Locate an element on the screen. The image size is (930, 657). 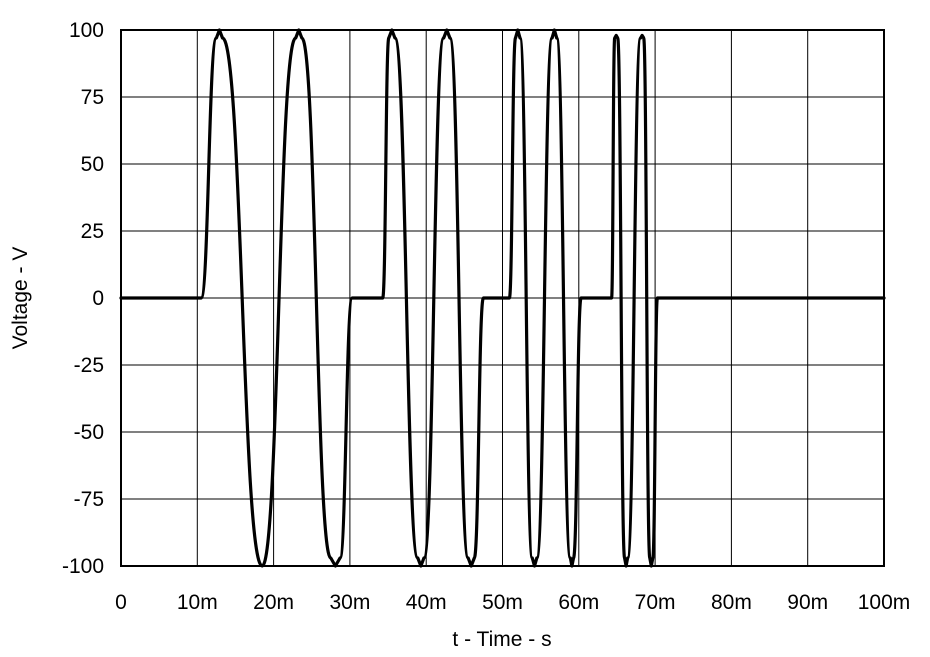
x-tick-label: 70m is located at coordinates (655, 602).